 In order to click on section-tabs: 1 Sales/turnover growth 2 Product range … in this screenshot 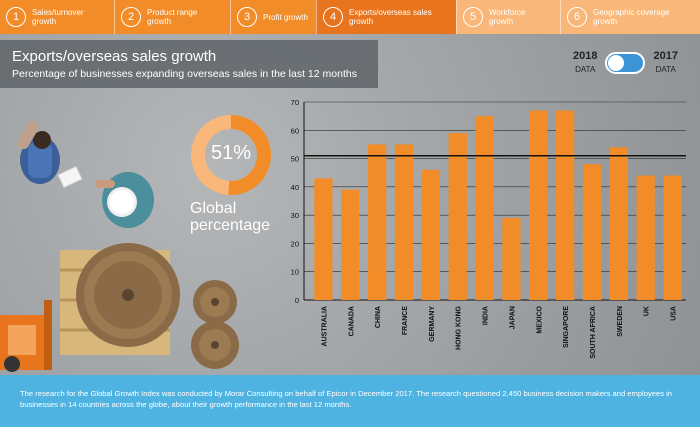, I will do `click(350, 17)`.